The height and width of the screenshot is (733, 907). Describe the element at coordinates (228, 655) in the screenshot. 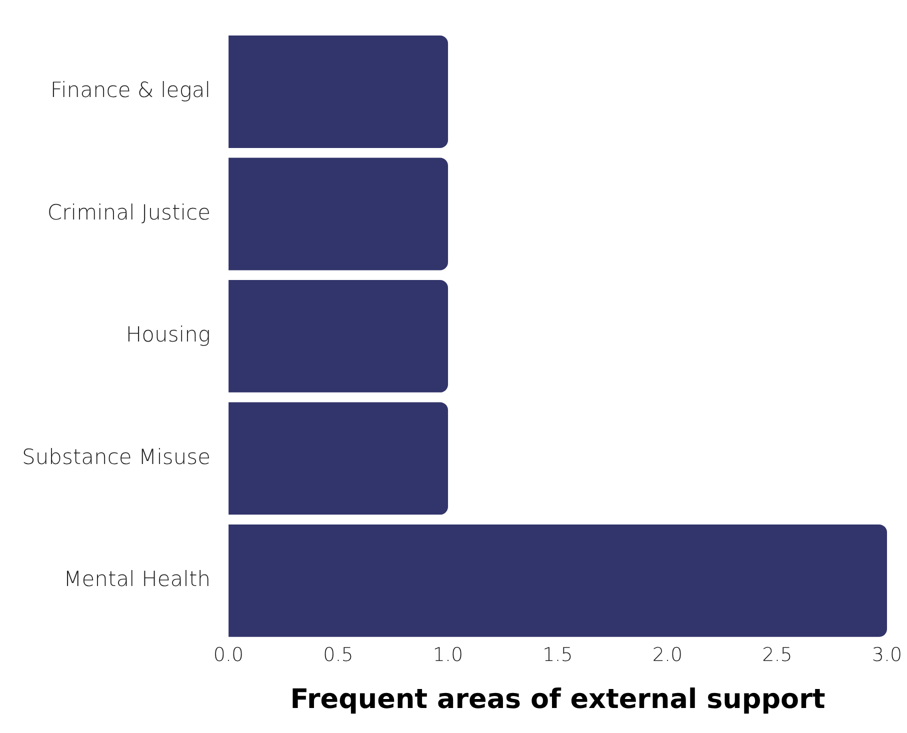

I see `x-tick-label: 0.0` at that location.